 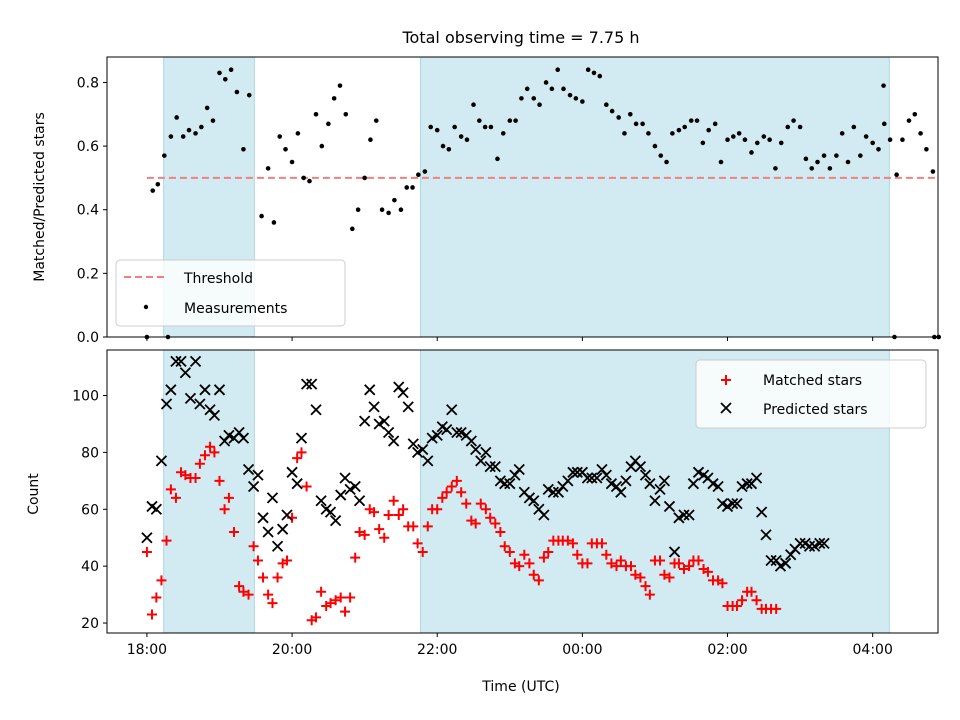 What do you see at coordinates (520, 37) in the screenshot?
I see `chart-title: Total observing time = 7.75 h` at bounding box center [520, 37].